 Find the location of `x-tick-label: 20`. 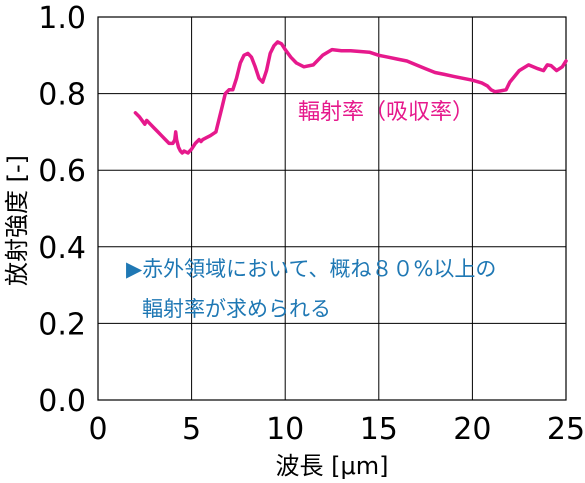

x-tick-label: 20 is located at coordinates (472, 429).